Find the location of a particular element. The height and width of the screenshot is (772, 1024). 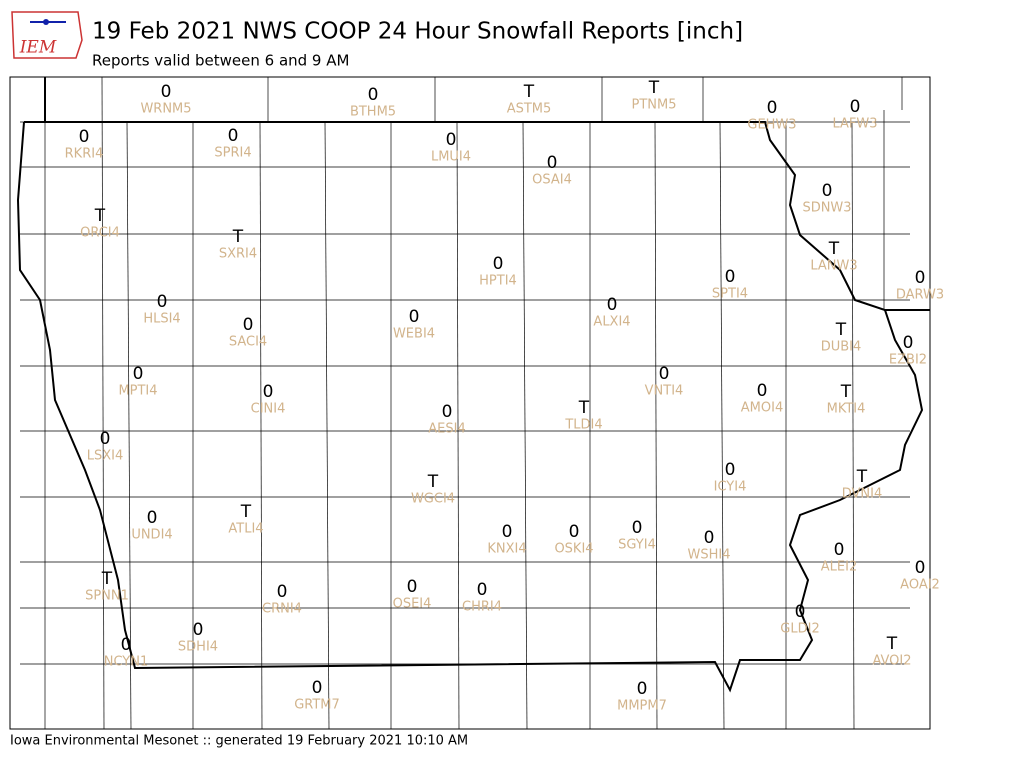

station-label: GRTM7 is located at coordinates (317, 705).